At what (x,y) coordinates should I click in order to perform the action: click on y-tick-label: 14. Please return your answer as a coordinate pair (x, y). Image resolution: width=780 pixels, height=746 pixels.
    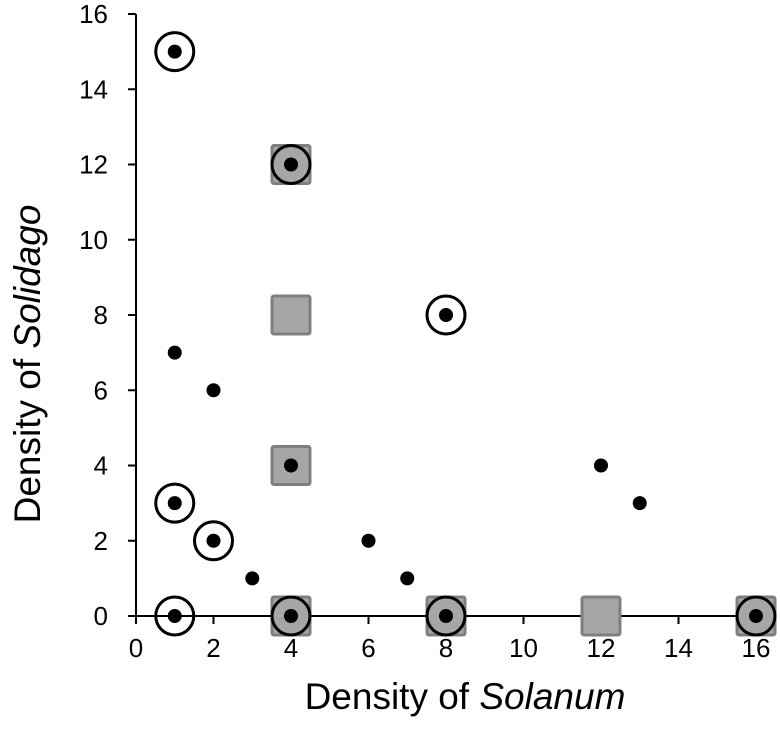
    Looking at the image, I should click on (93, 89).